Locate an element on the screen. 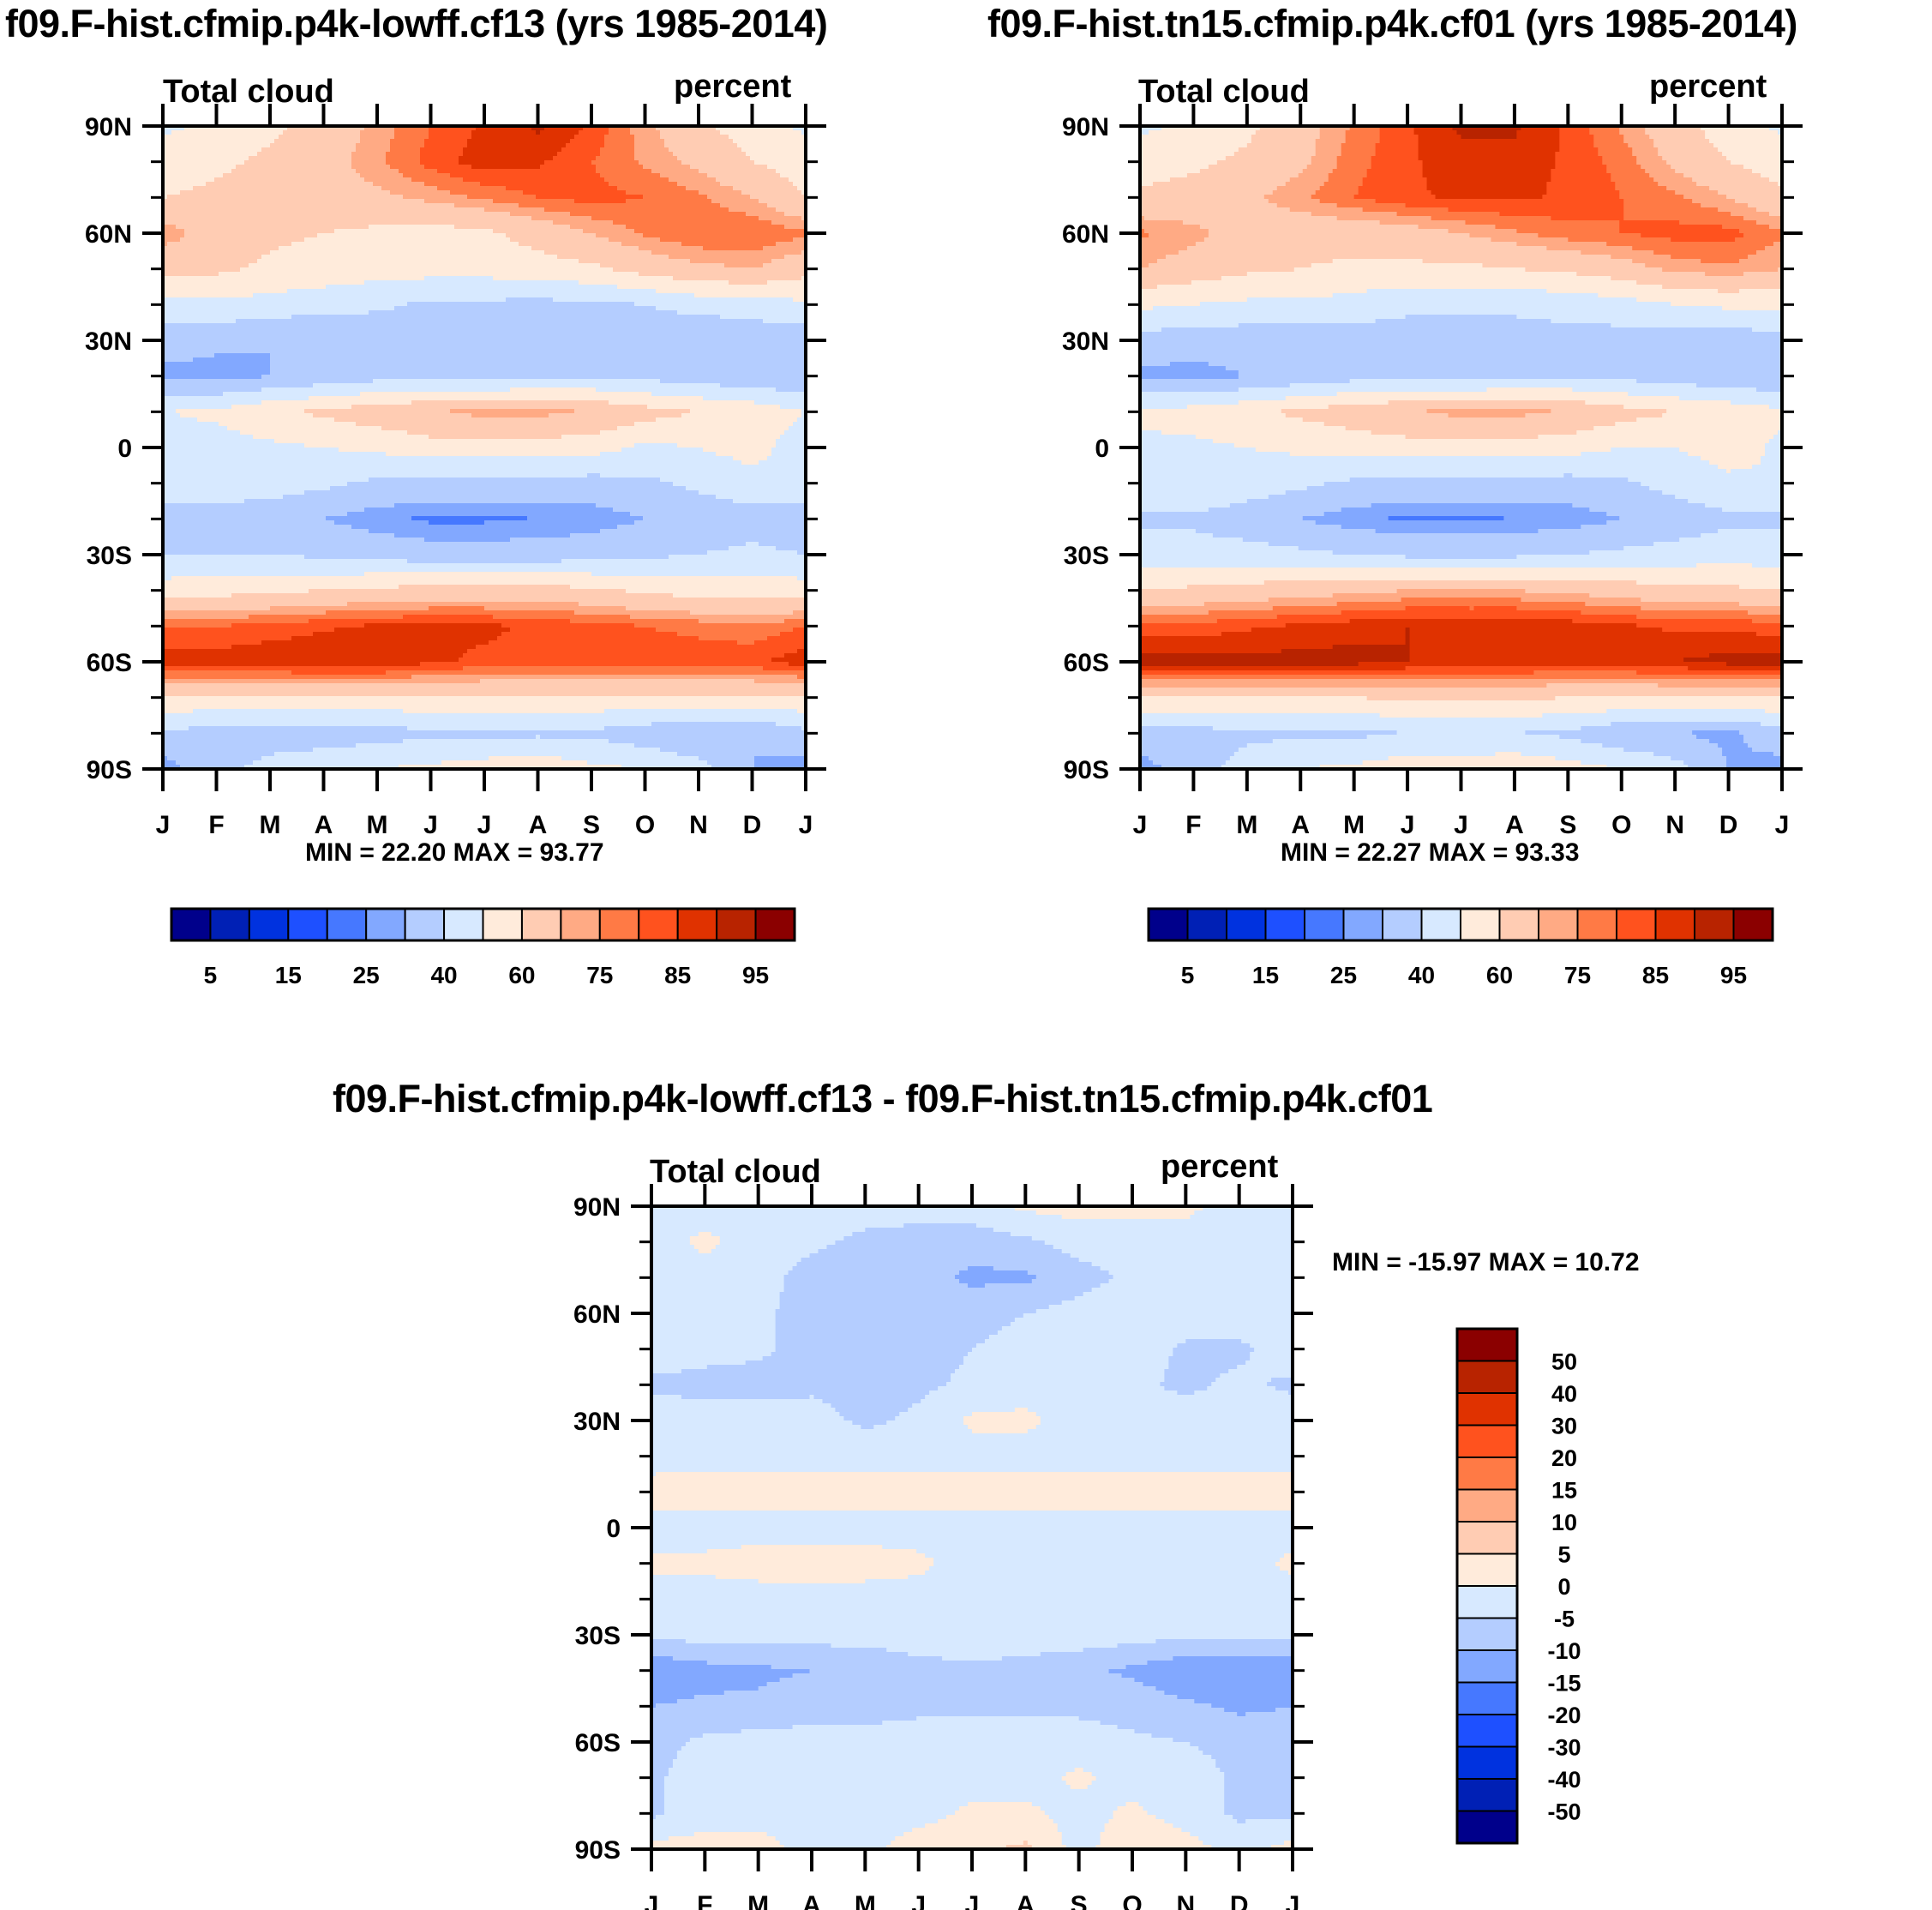 The image size is (1932, 1910). colorbar-label: 85 is located at coordinates (677, 975).